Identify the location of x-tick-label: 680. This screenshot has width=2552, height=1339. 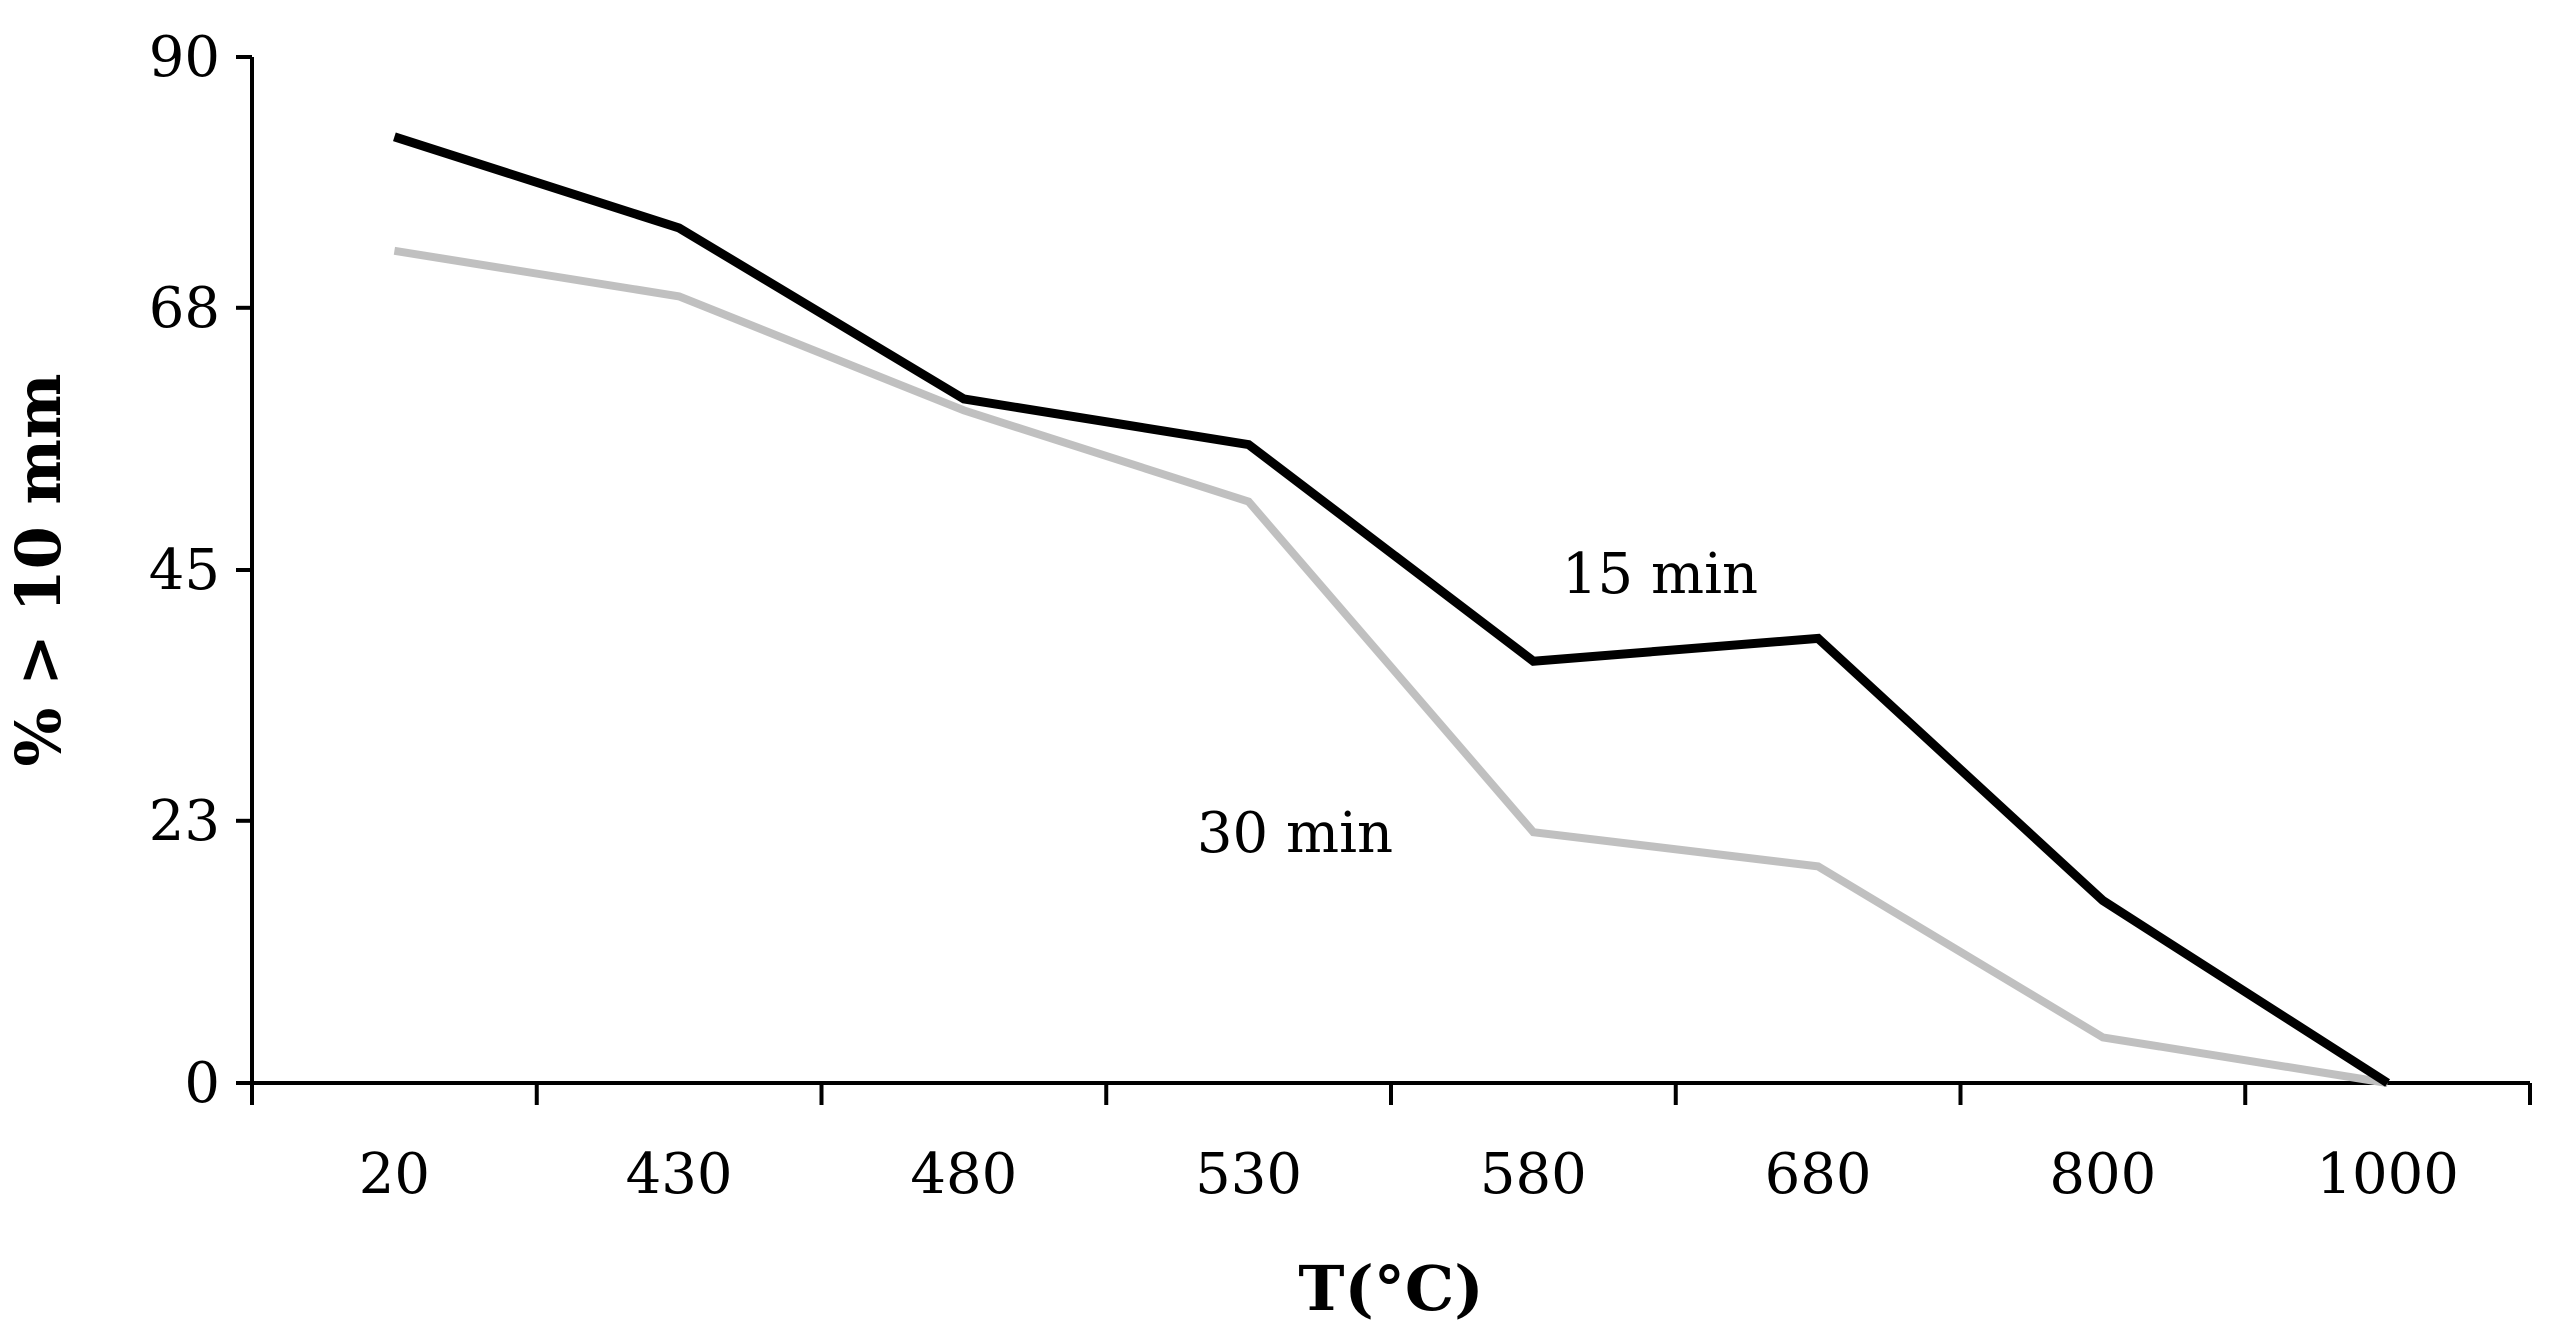
(1818, 1174).